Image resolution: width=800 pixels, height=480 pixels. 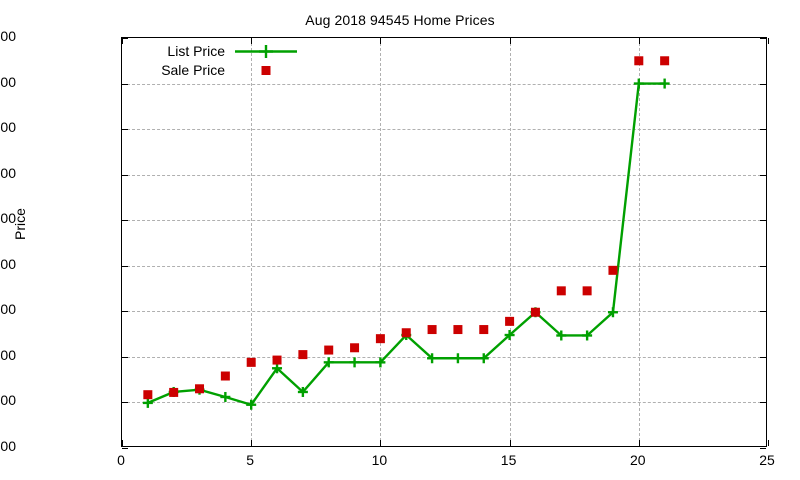 I want to click on legend-item-sale-price: Sale Price, so click(x=219, y=70).